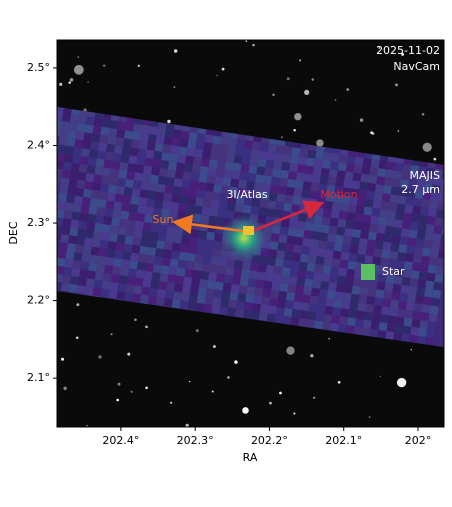  I want to click on wavelength-label: 2.7 µm, so click(420, 189).